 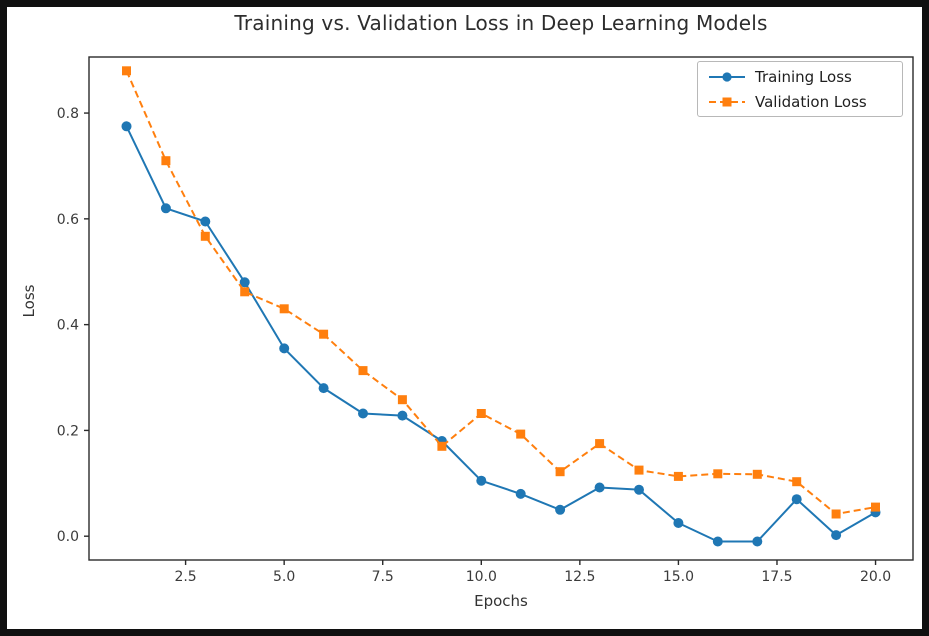 What do you see at coordinates (481, 577) in the screenshot?
I see `x-tick-label: 10.0` at bounding box center [481, 577].